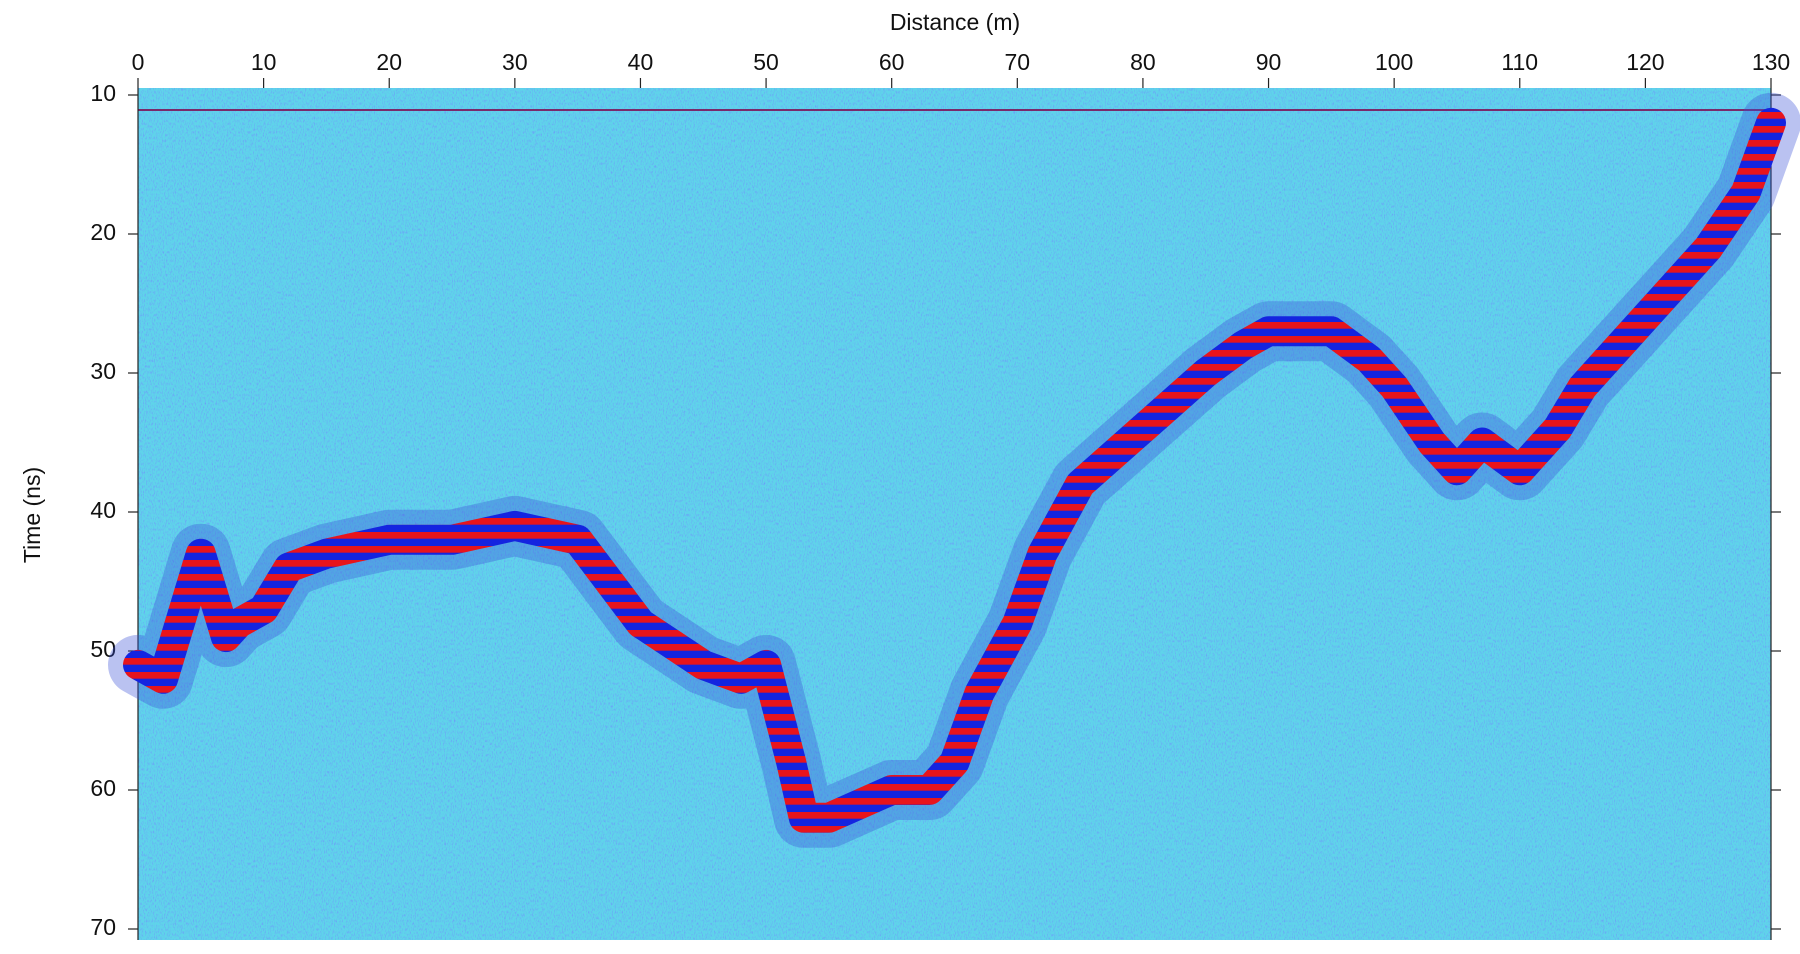 This screenshot has width=1800, height=954. I want to click on x-tick-label: 70, so click(1018, 62).